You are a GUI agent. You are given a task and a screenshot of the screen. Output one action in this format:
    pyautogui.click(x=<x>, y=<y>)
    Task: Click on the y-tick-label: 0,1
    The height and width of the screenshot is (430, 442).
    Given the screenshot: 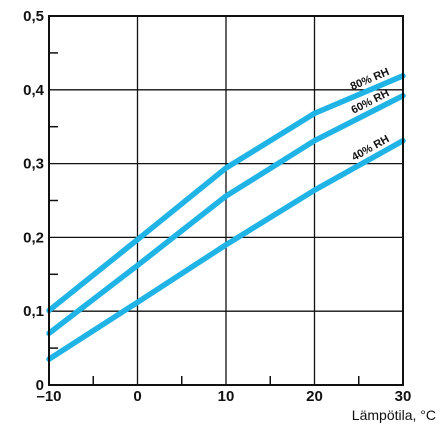 What is the action you would take?
    pyautogui.click(x=33, y=311)
    